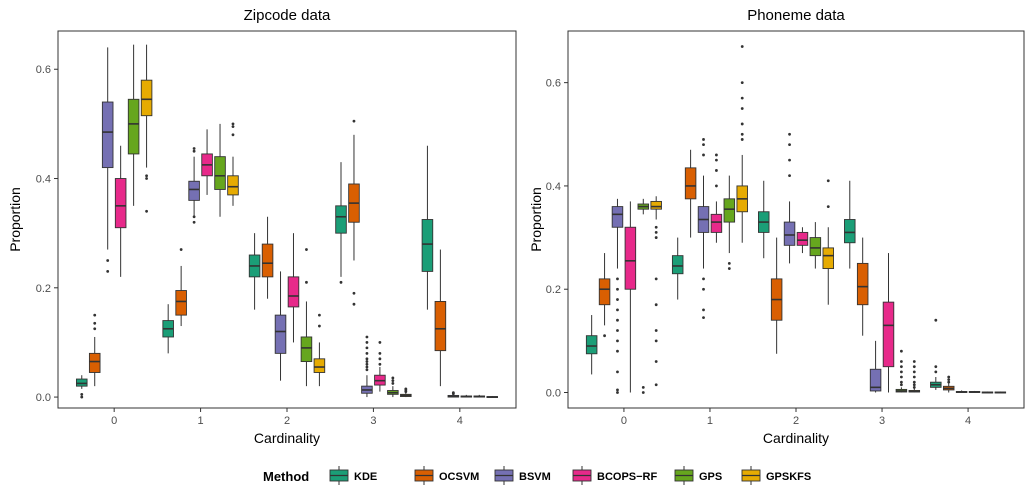 The height and width of the screenshot is (491, 1028). What do you see at coordinates (15, 219) in the screenshot?
I see `y-axis-label: Proportion` at bounding box center [15, 219].